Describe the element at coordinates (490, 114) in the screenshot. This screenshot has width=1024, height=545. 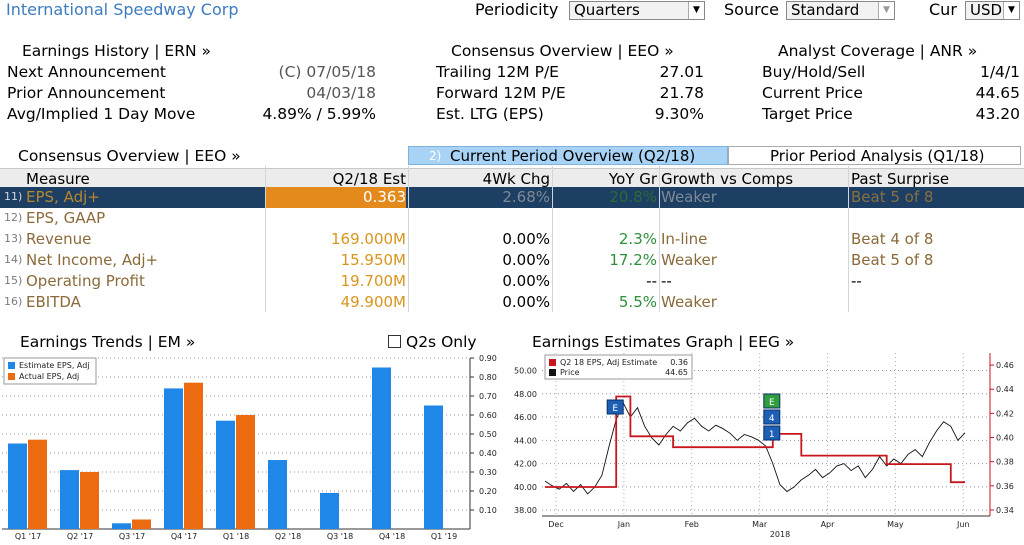
I see `ltg-label: Est. LTG (EPS)` at that location.